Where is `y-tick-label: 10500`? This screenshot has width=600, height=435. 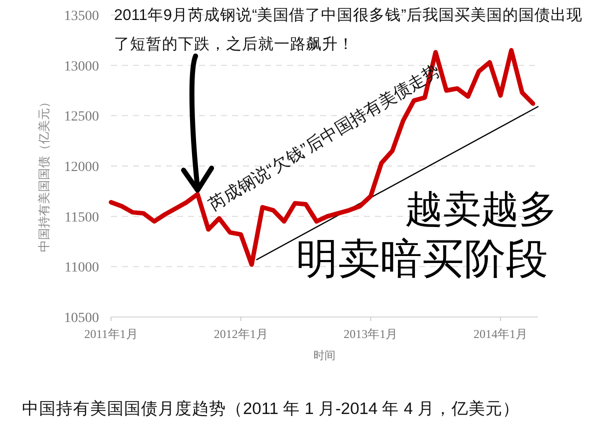
y-tick-label: 10500 is located at coordinates (81, 318).